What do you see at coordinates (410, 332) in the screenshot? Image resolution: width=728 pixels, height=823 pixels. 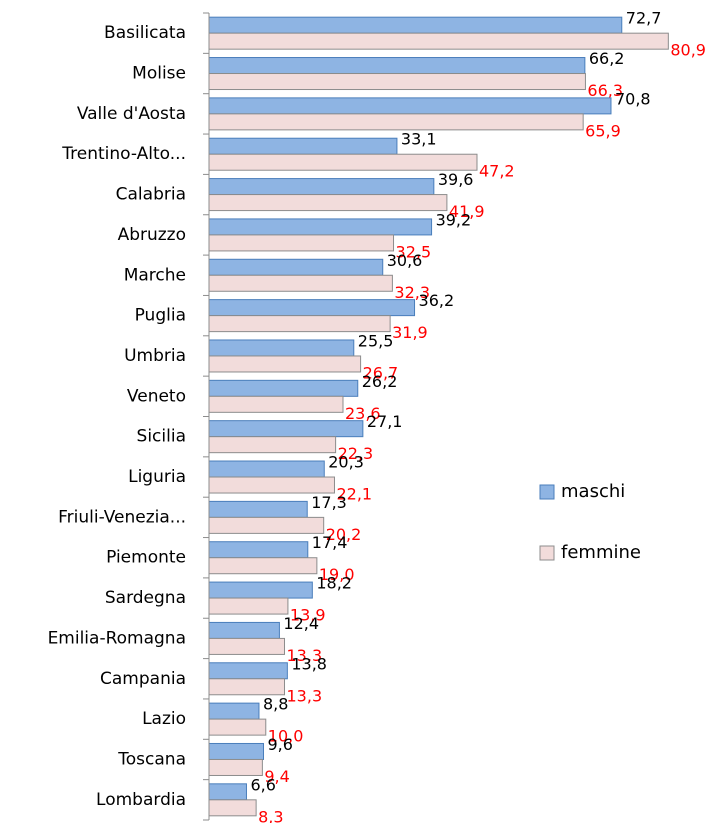 I see `value-label: 31,9` at bounding box center [410, 332].